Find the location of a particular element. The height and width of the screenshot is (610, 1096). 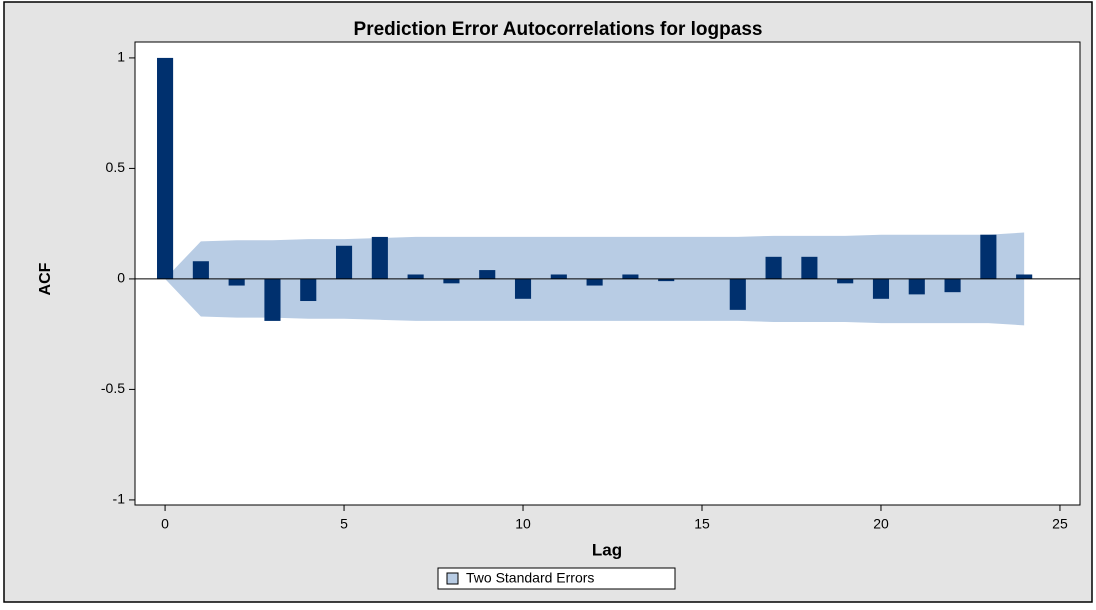

x-tick-label: 15 is located at coordinates (702, 524).